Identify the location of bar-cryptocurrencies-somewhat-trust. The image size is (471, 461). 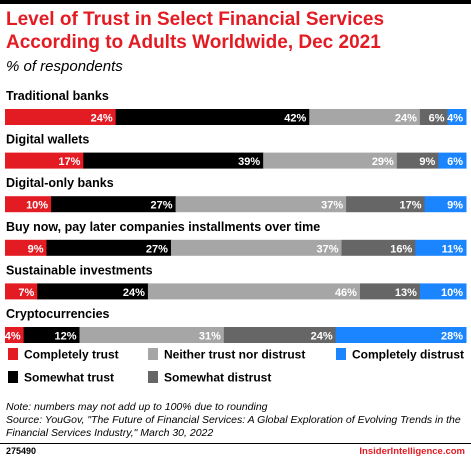
(52, 335).